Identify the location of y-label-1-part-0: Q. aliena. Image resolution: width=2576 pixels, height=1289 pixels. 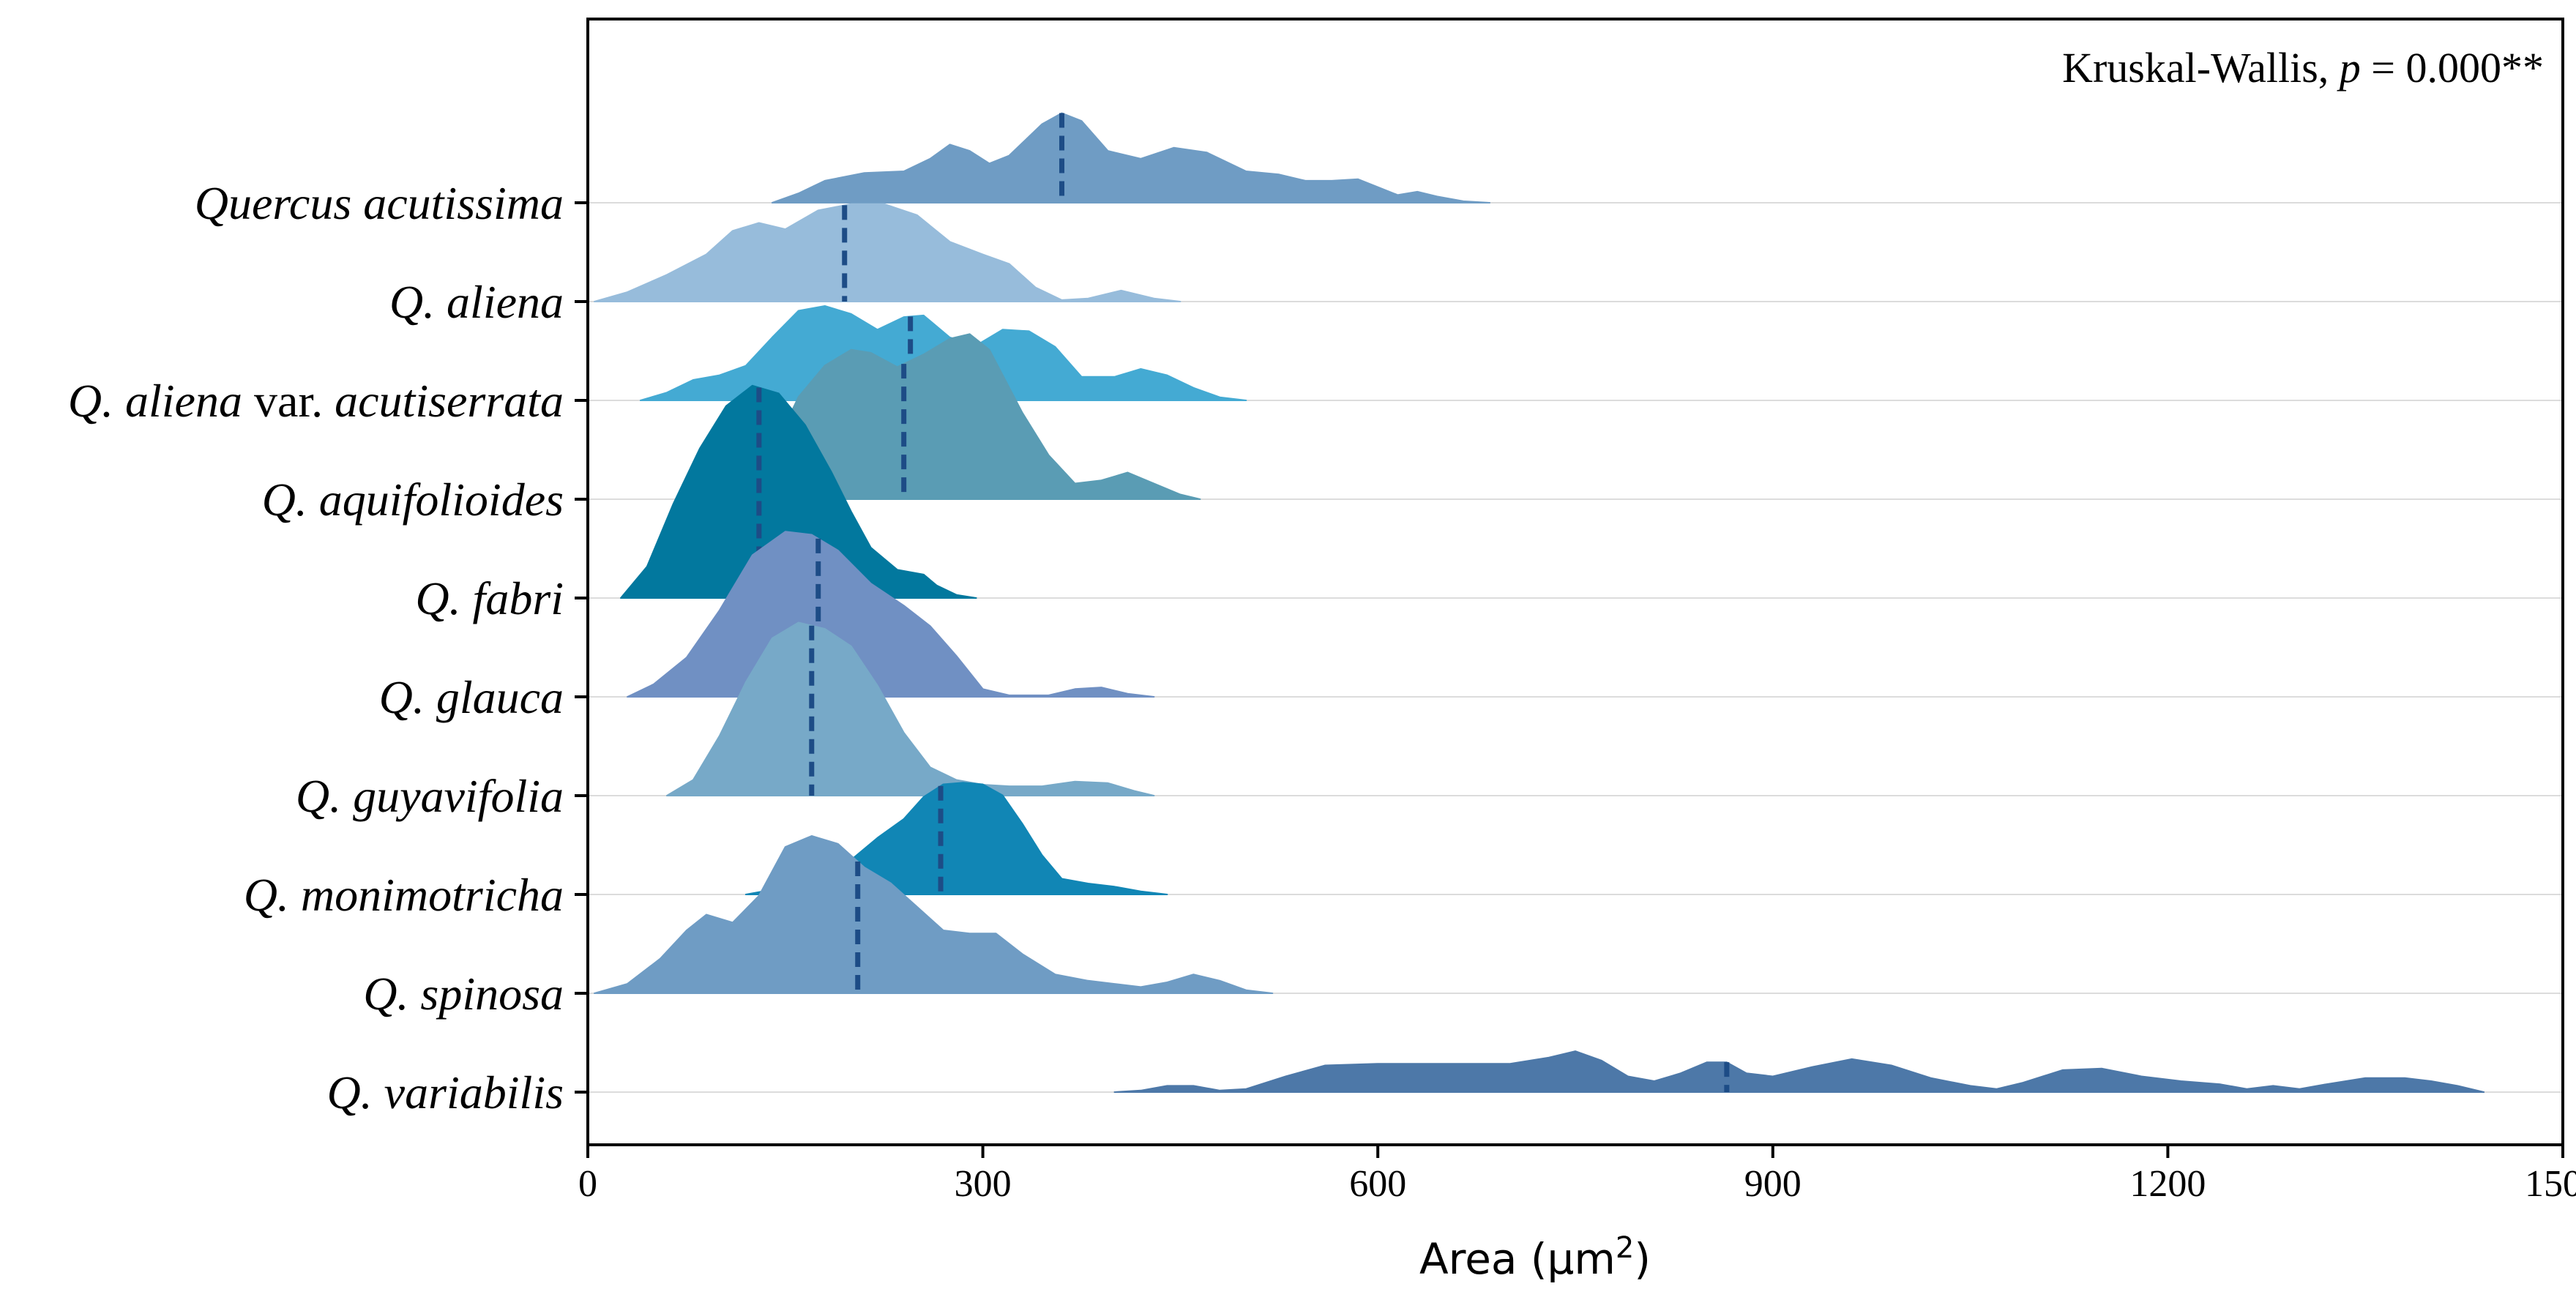
(476, 302).